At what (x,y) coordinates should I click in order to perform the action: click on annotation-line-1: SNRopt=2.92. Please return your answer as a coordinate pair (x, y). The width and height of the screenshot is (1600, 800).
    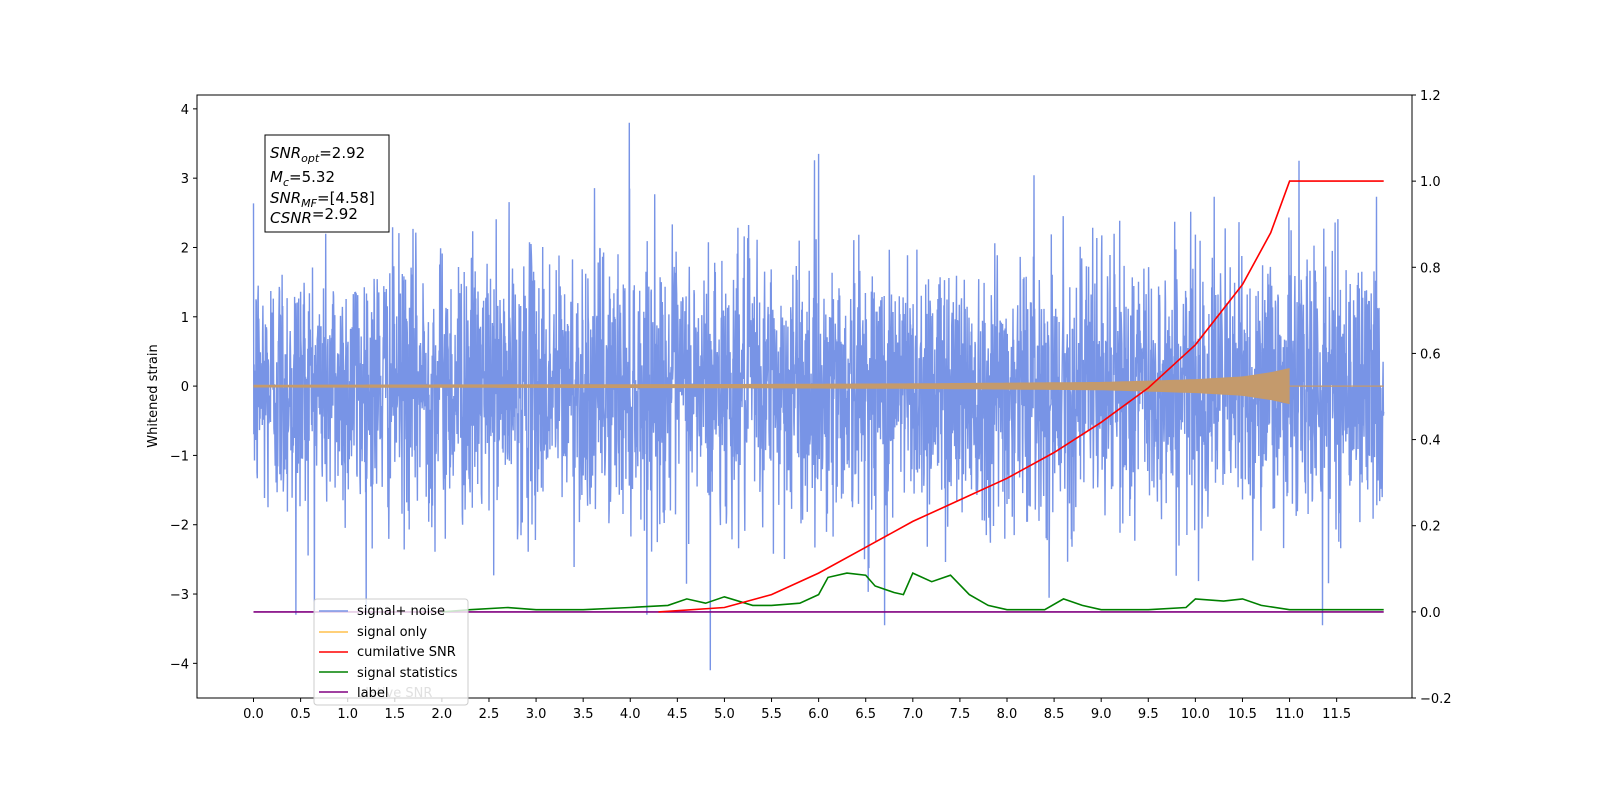
    Looking at the image, I should click on (317, 154).